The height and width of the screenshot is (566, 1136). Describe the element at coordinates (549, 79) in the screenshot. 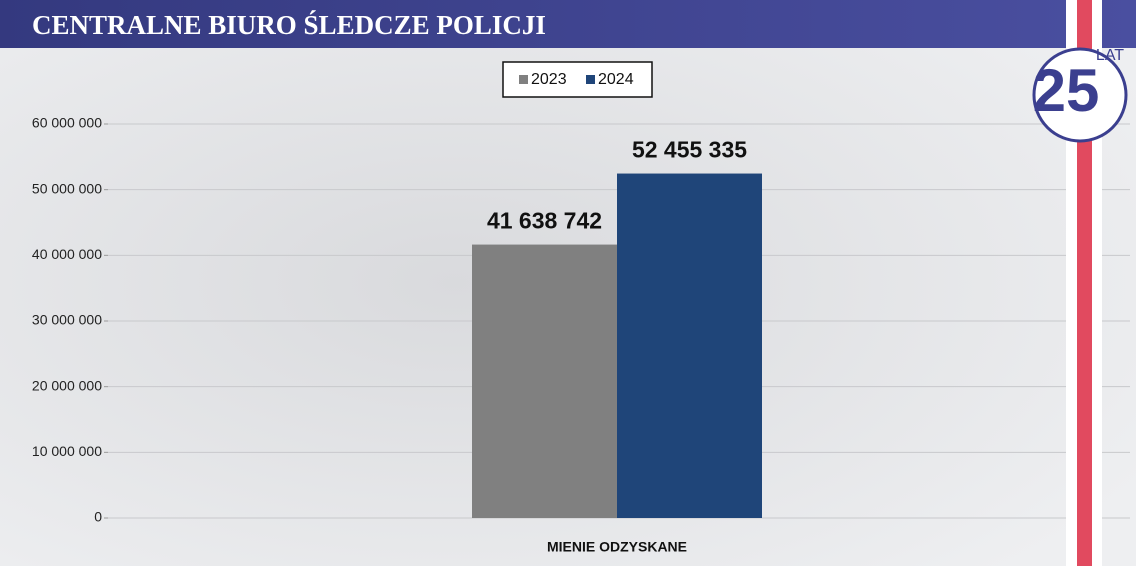

I see `legend-label: 2023` at that location.